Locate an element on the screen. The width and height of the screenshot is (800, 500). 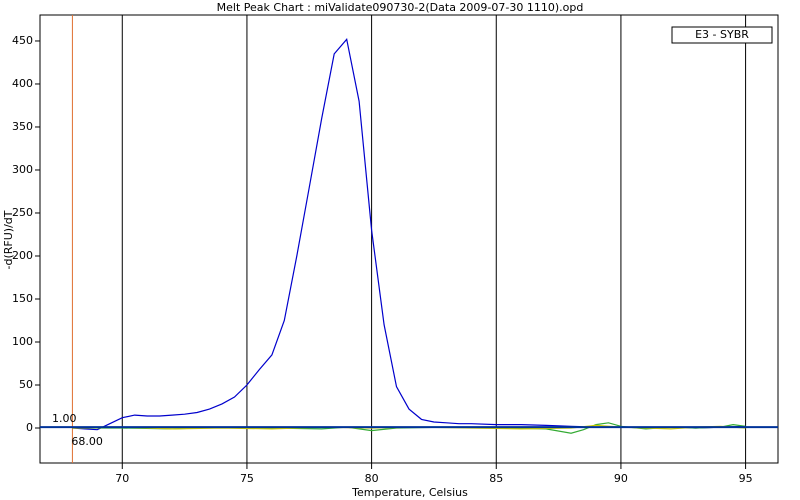
y-tick-label: 300 is located at coordinates (22, 169).